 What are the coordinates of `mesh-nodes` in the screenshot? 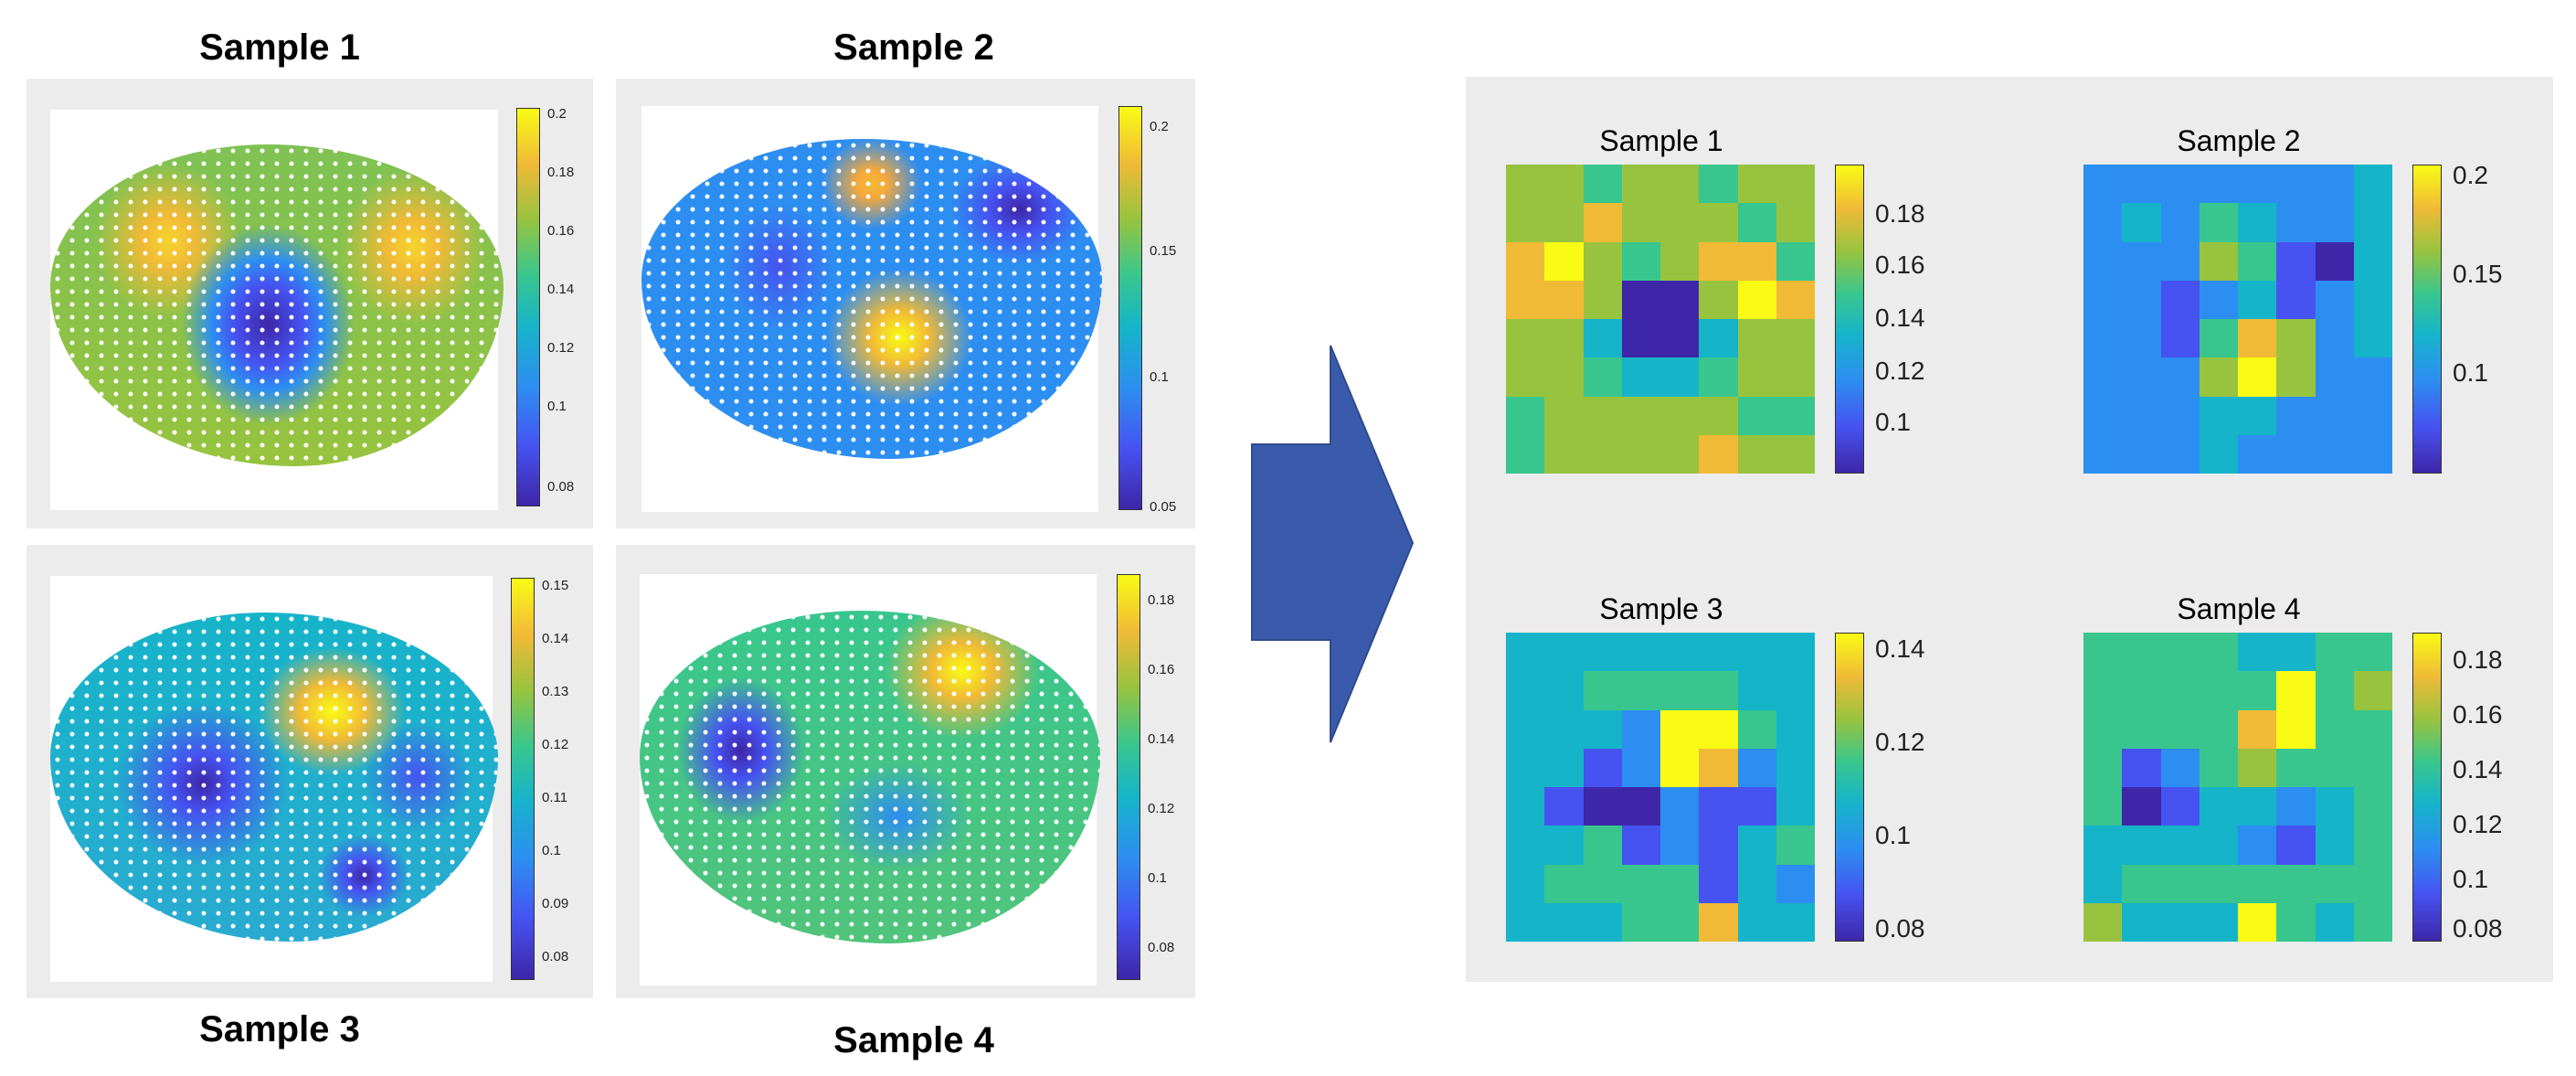 It's located at (871, 299).